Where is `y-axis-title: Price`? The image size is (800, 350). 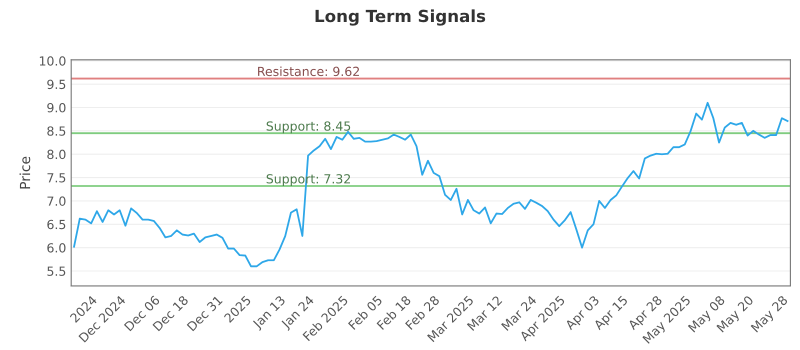 y-axis-title: Price is located at coordinates (25, 172).